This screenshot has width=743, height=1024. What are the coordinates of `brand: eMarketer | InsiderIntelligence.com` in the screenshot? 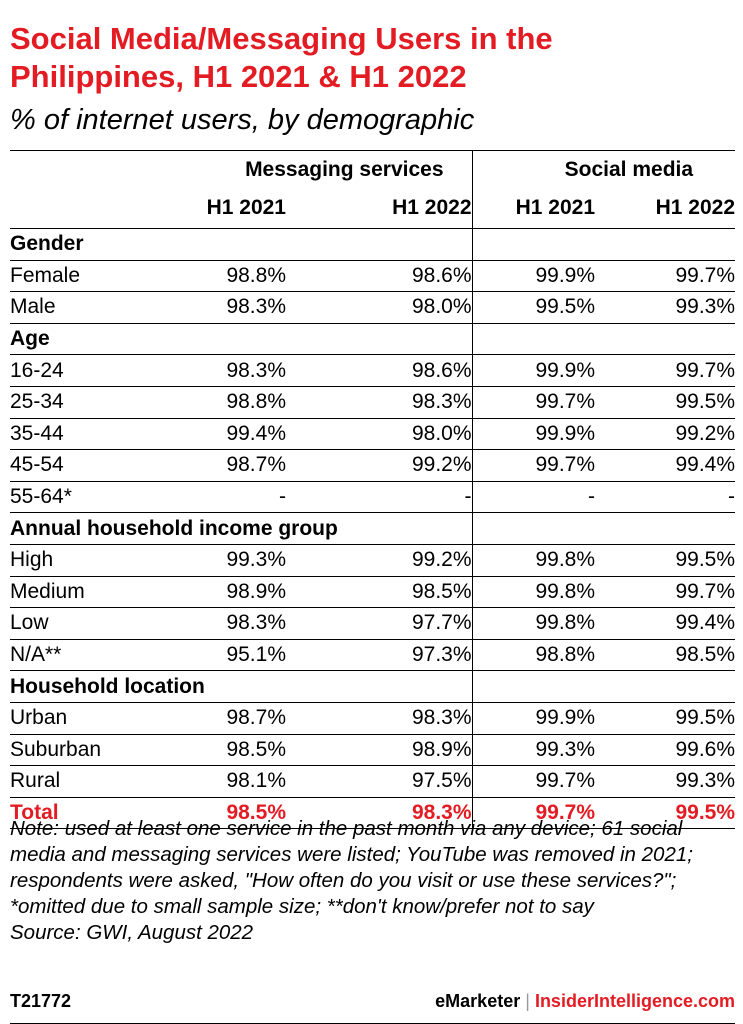 It's located at (585, 1001).